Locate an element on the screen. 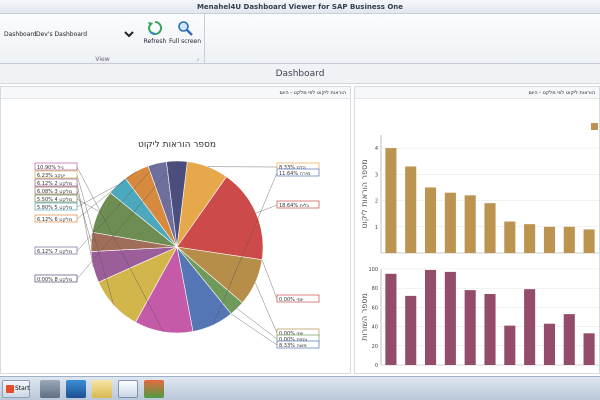  bottom-chart-y-label: מספר השורות is located at coordinates (364, 317).